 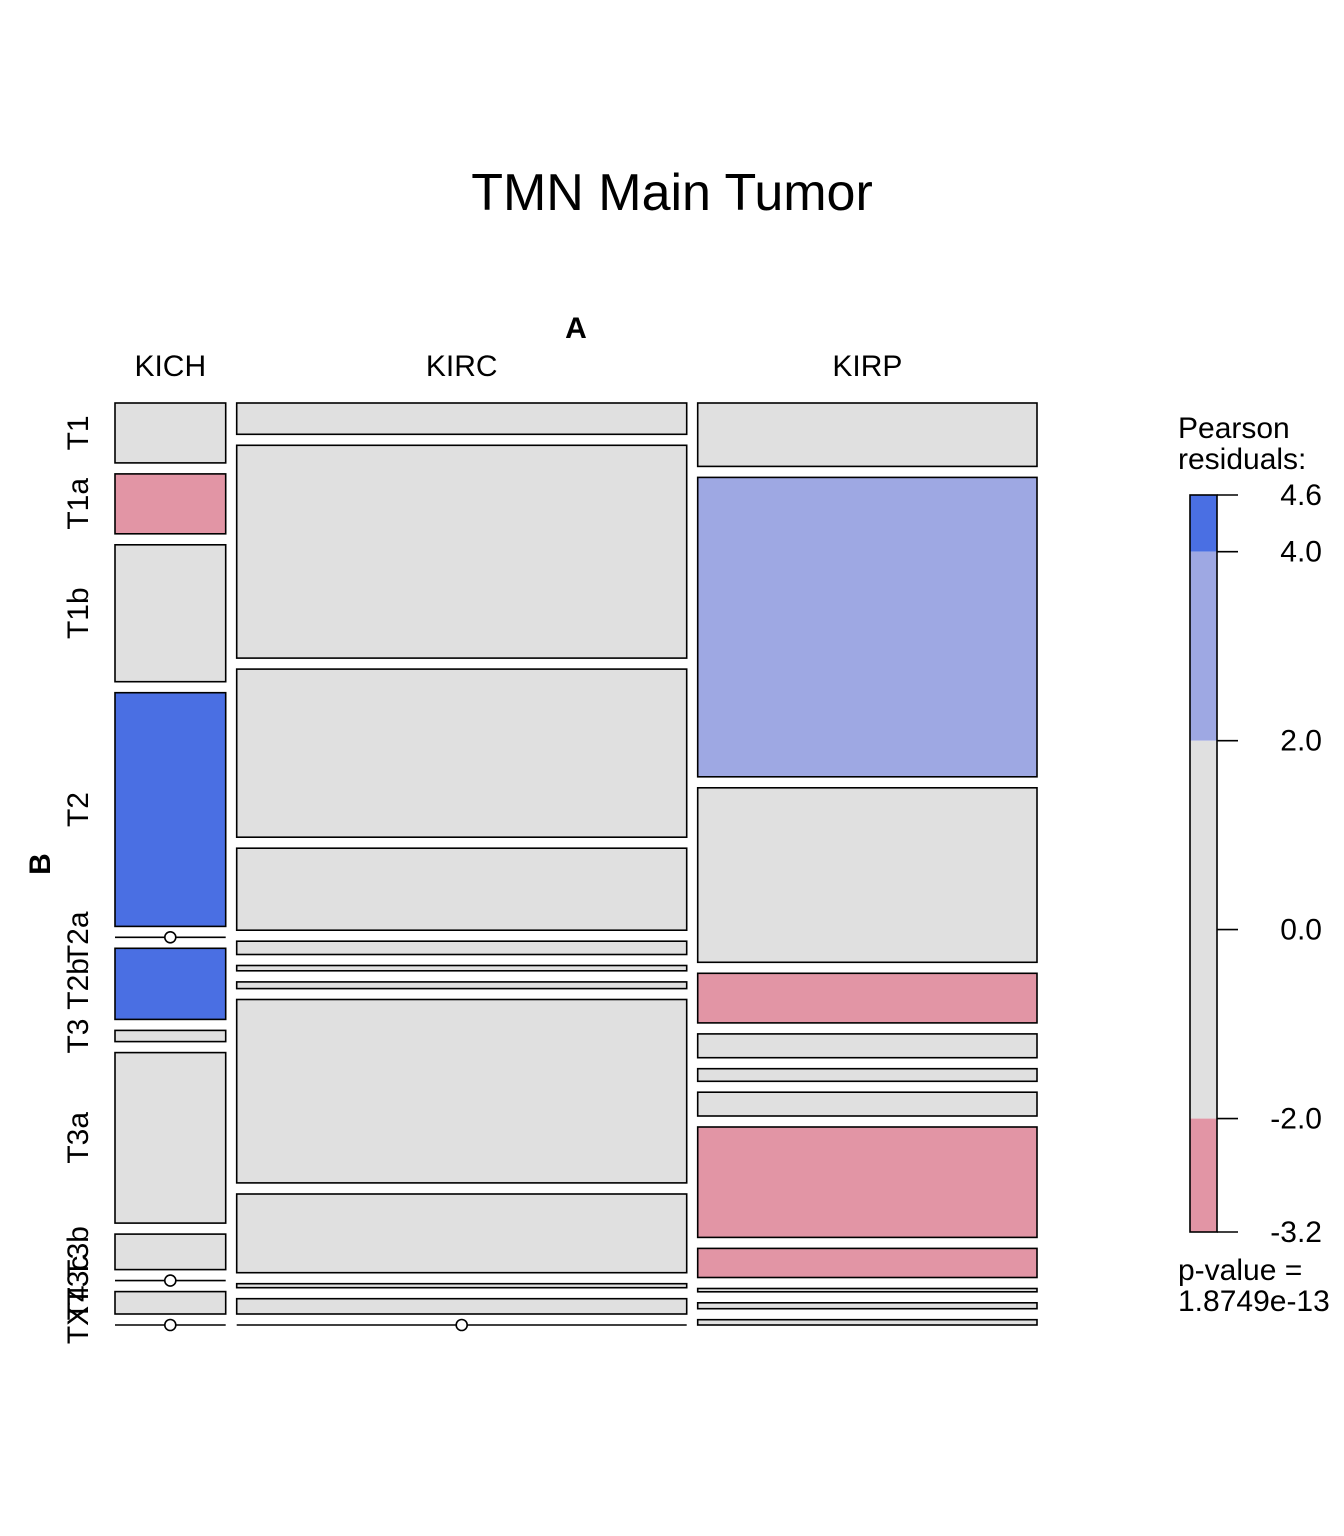 I want to click on cell-kirc-t2a, so click(x=461, y=948).